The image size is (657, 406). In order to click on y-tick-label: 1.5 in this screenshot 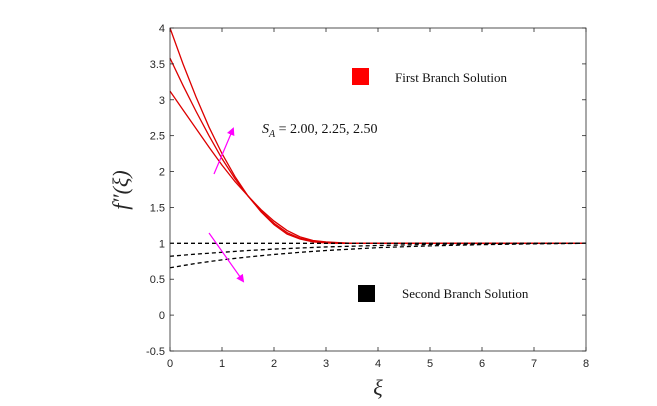, I will do `click(157, 208)`.